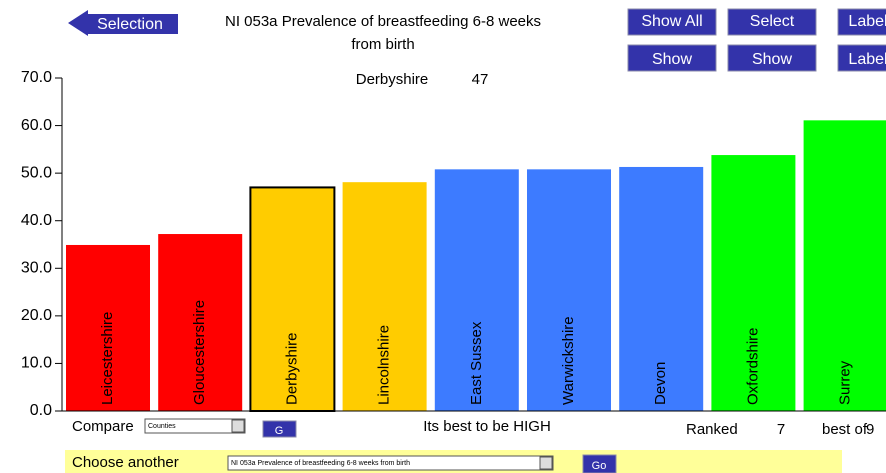 Image resolution: width=886 pixels, height=473 pixels. I want to click on selected-value: 47, so click(480, 79).